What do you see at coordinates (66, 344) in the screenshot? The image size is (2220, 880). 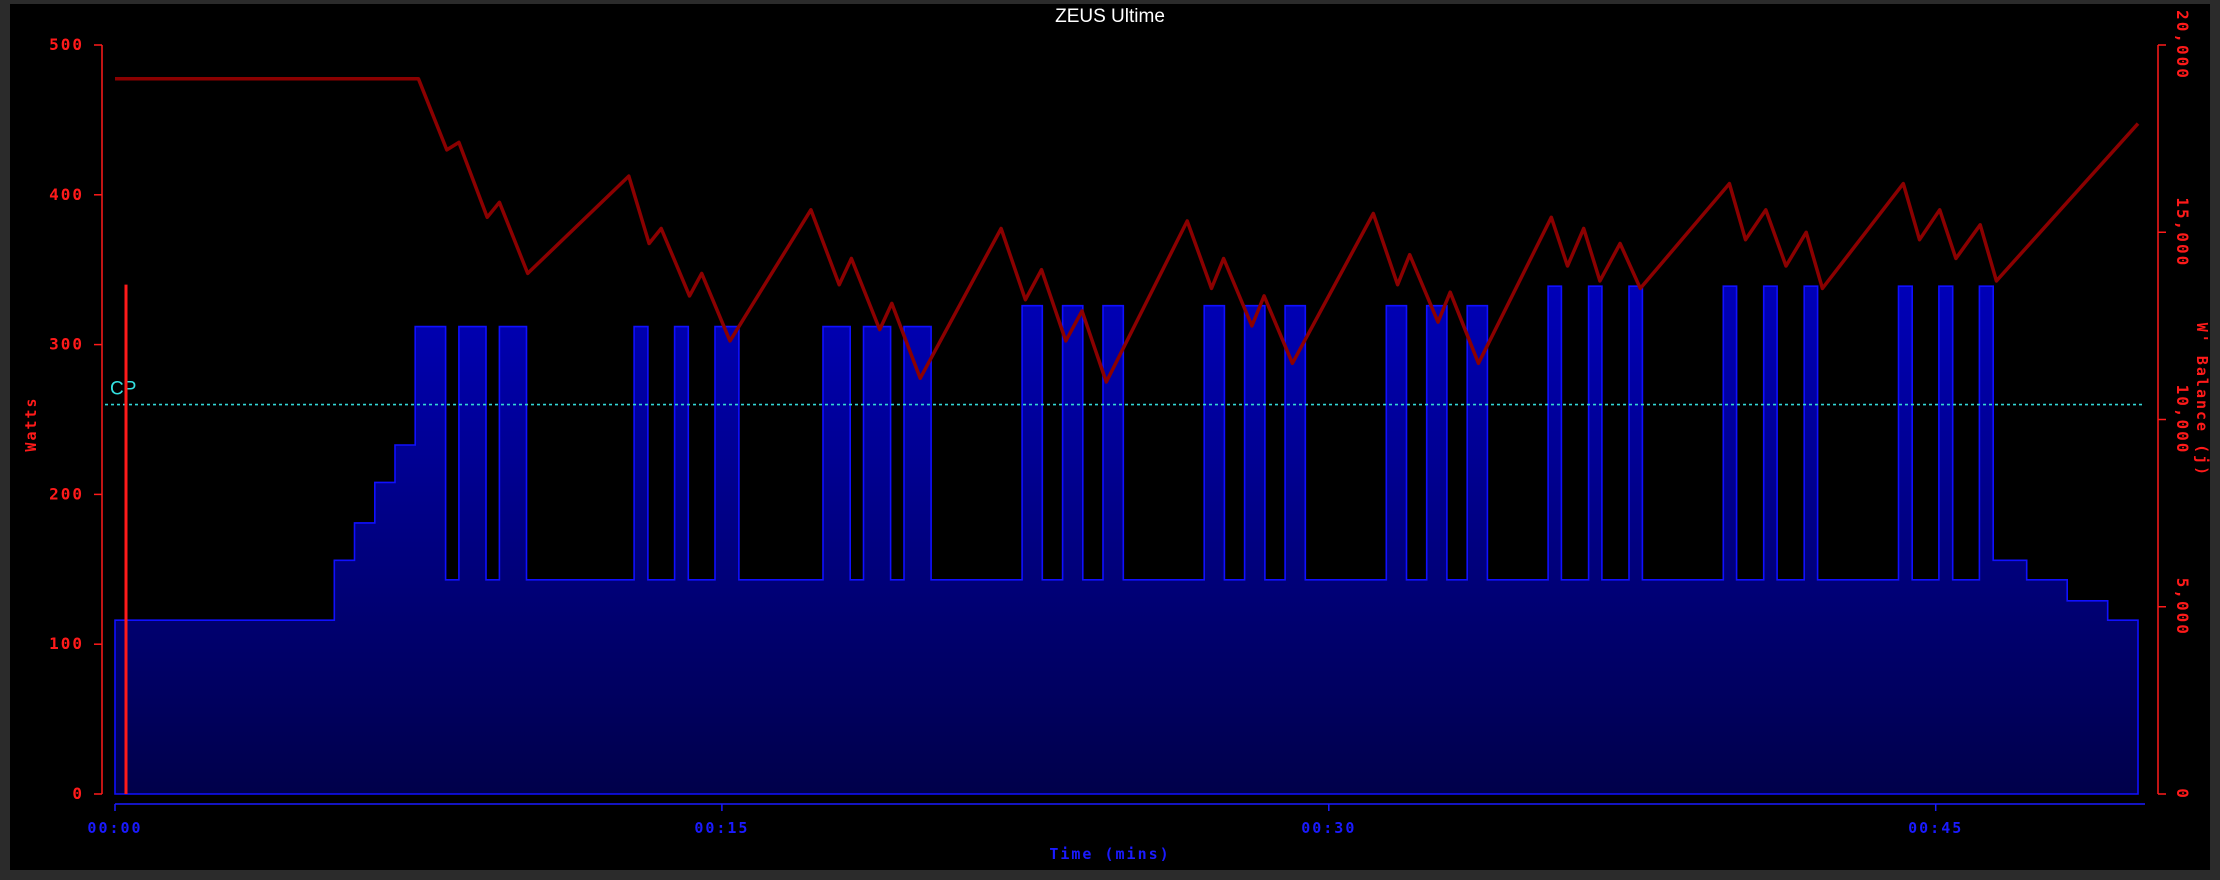 I see `left-tick-label: 300` at bounding box center [66, 344].